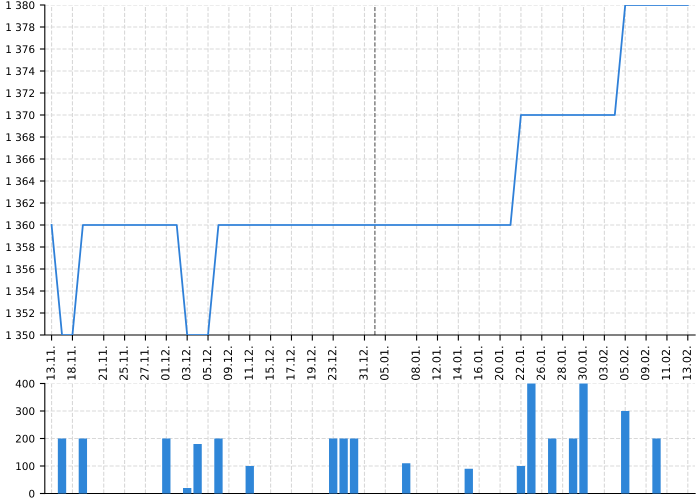 The image size is (700, 500). What do you see at coordinates (186, 363) in the screenshot?
I see `x-tick-label: 03.12.` at bounding box center [186, 363].